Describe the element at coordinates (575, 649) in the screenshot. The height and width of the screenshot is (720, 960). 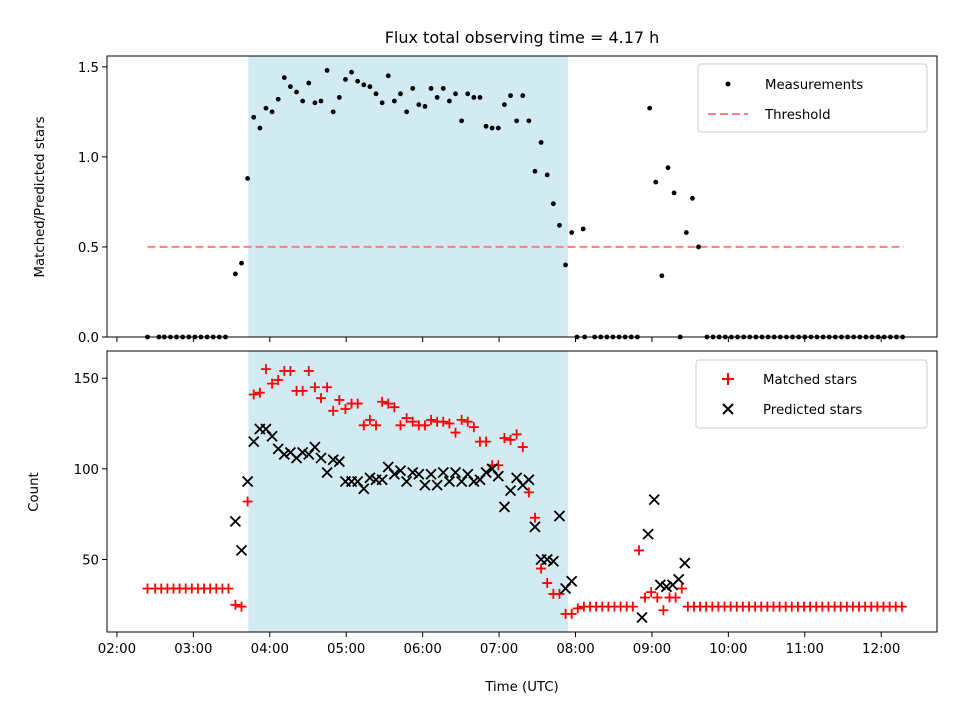
I see `x-tick-label: 08:00` at that location.